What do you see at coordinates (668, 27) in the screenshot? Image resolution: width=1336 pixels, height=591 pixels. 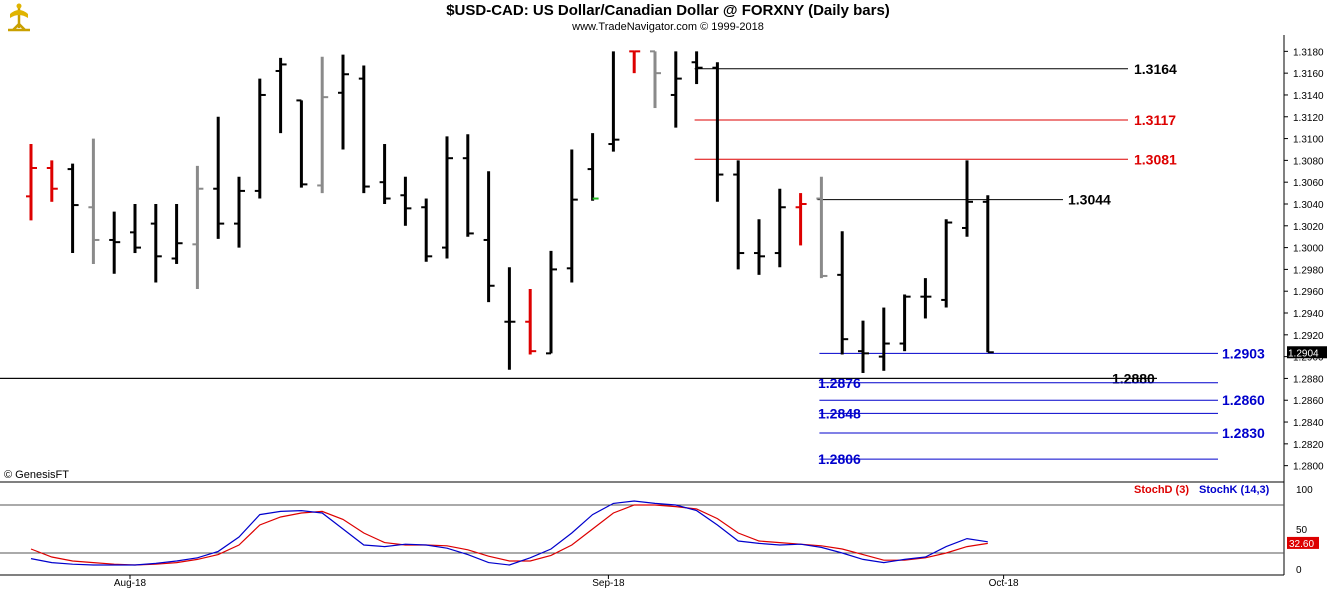 I see `chart-subtitle: www.TradeNavigator.com © 1999-2018` at bounding box center [668, 27].